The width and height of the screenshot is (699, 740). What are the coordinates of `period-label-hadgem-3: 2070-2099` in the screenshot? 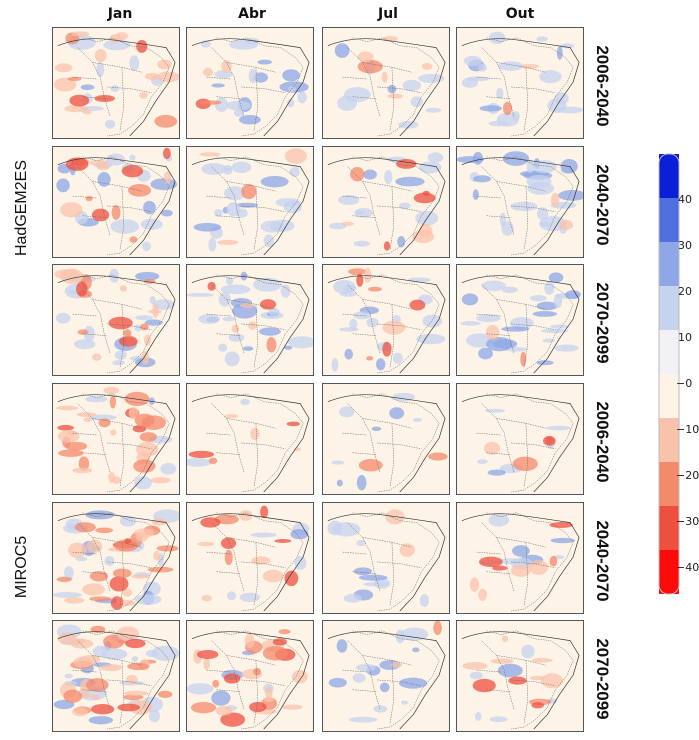 It's located at (602, 323).